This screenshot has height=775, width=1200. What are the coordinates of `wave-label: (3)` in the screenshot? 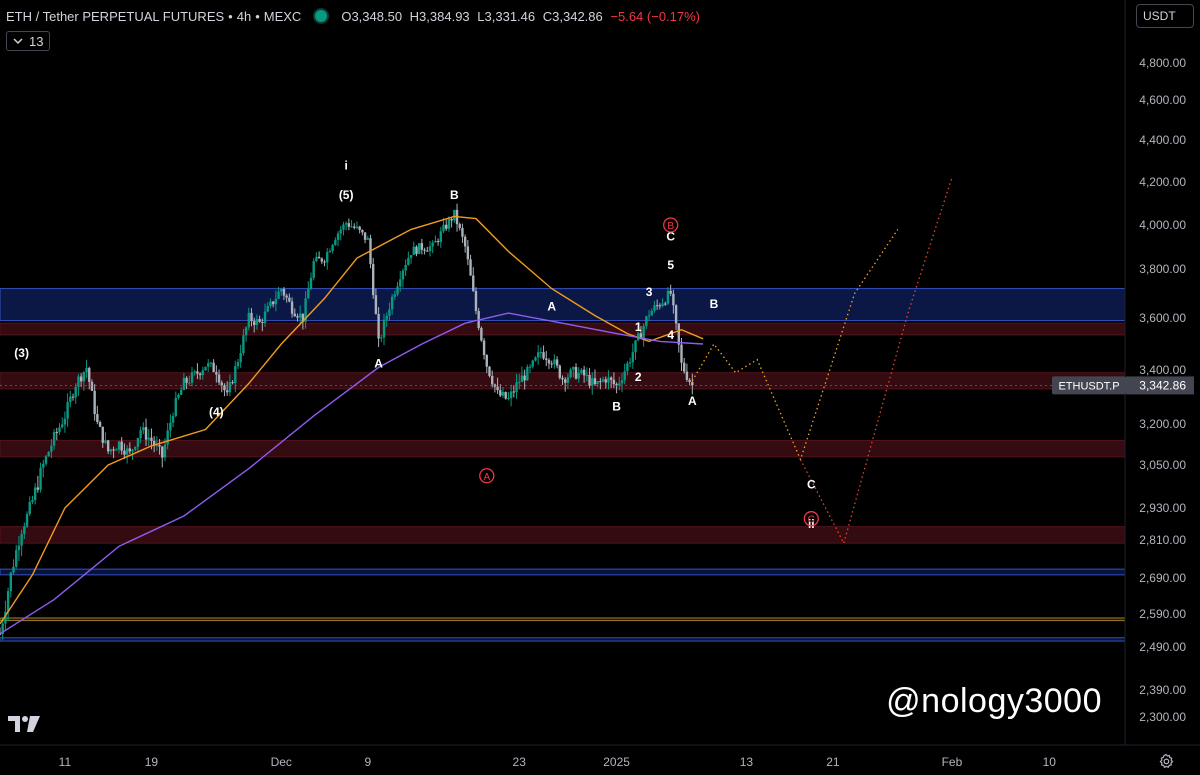 It's located at (21, 353).